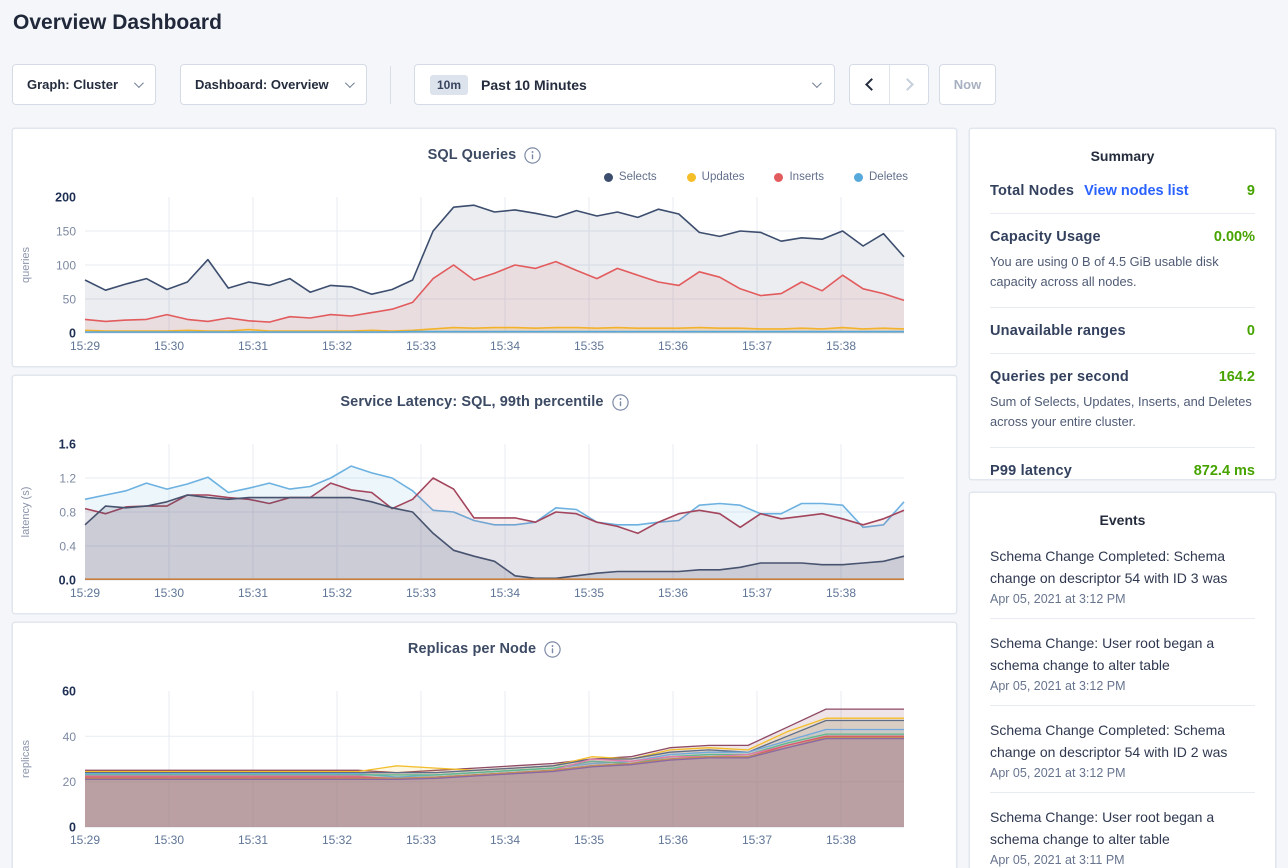  Describe the element at coordinates (67, 479) in the screenshot. I see `svg-text: 1.2` at that location.